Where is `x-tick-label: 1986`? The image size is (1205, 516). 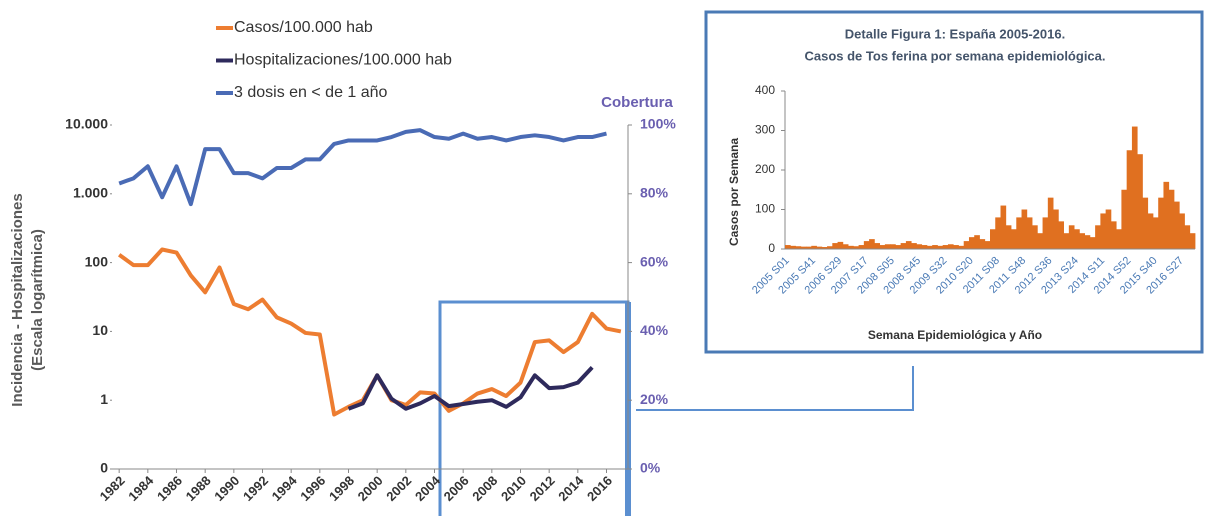 x-tick-label: 1986 is located at coordinates (169, 488).